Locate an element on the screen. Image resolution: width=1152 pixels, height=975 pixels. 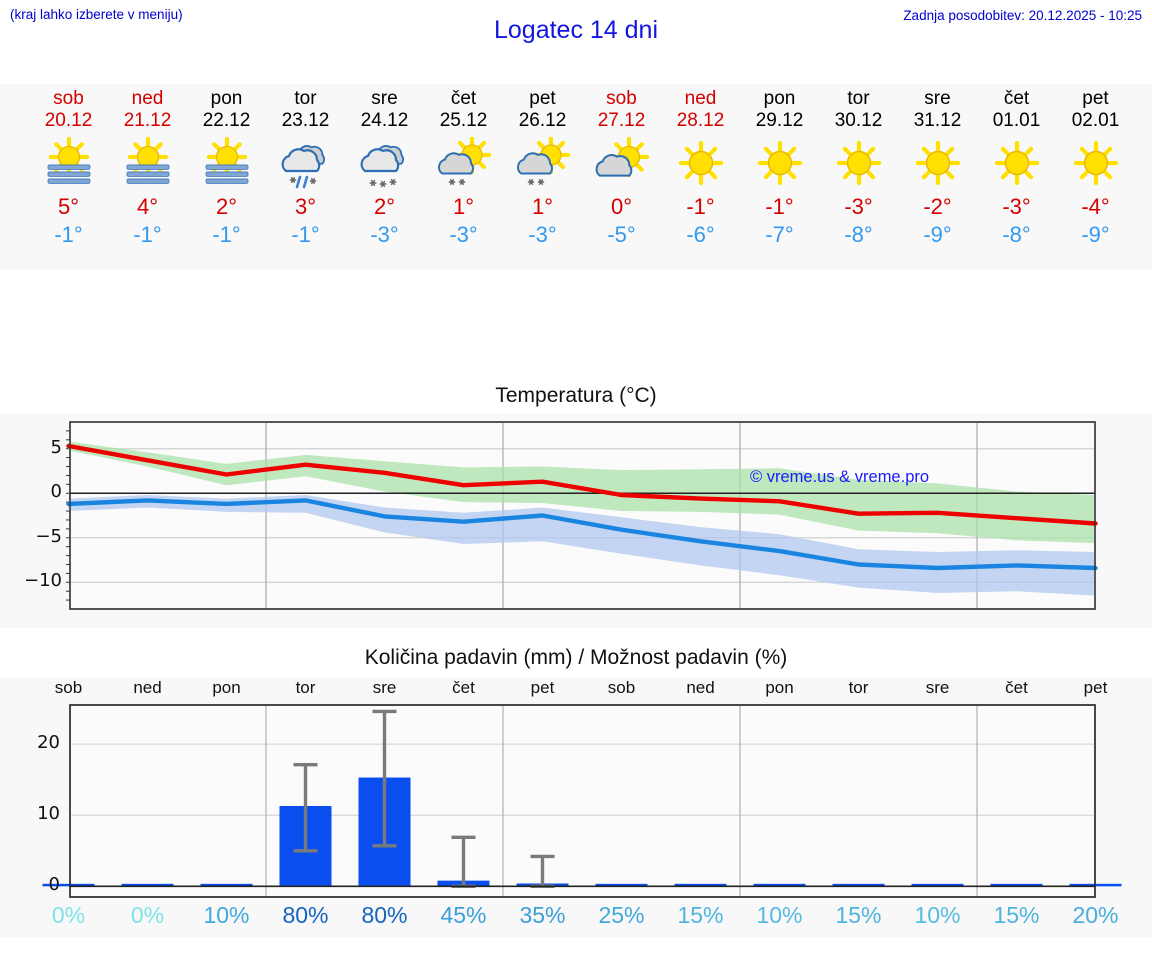
page-title: Logatec 14 dni is located at coordinates (576, 30).